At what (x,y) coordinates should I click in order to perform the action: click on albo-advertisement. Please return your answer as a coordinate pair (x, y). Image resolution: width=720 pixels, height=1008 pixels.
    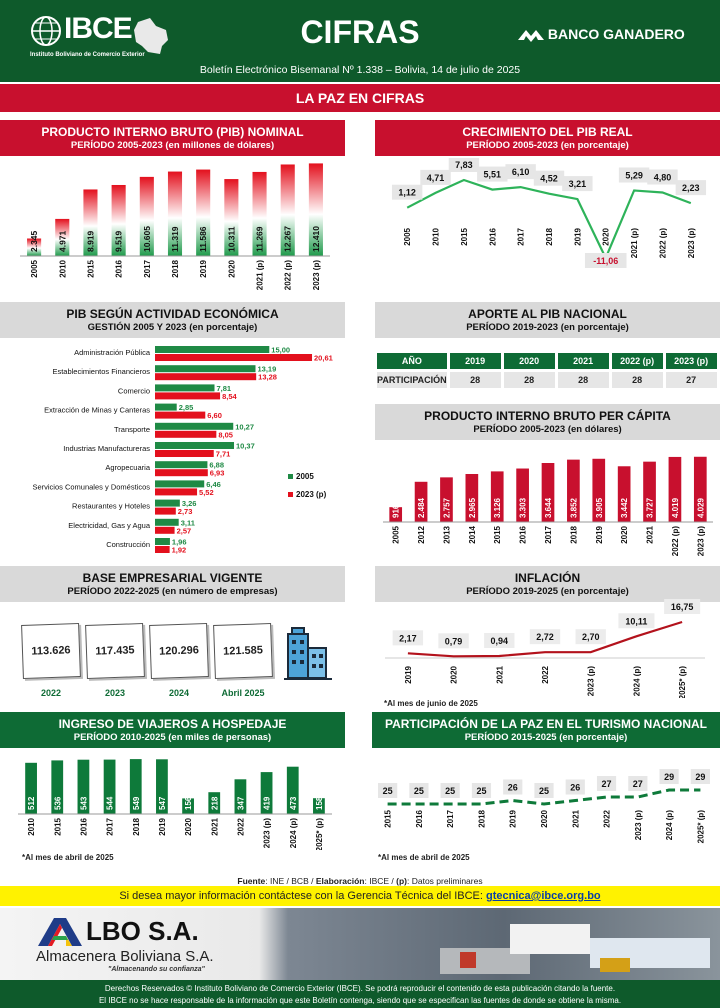
    Looking at the image, I should click on (360, 944).